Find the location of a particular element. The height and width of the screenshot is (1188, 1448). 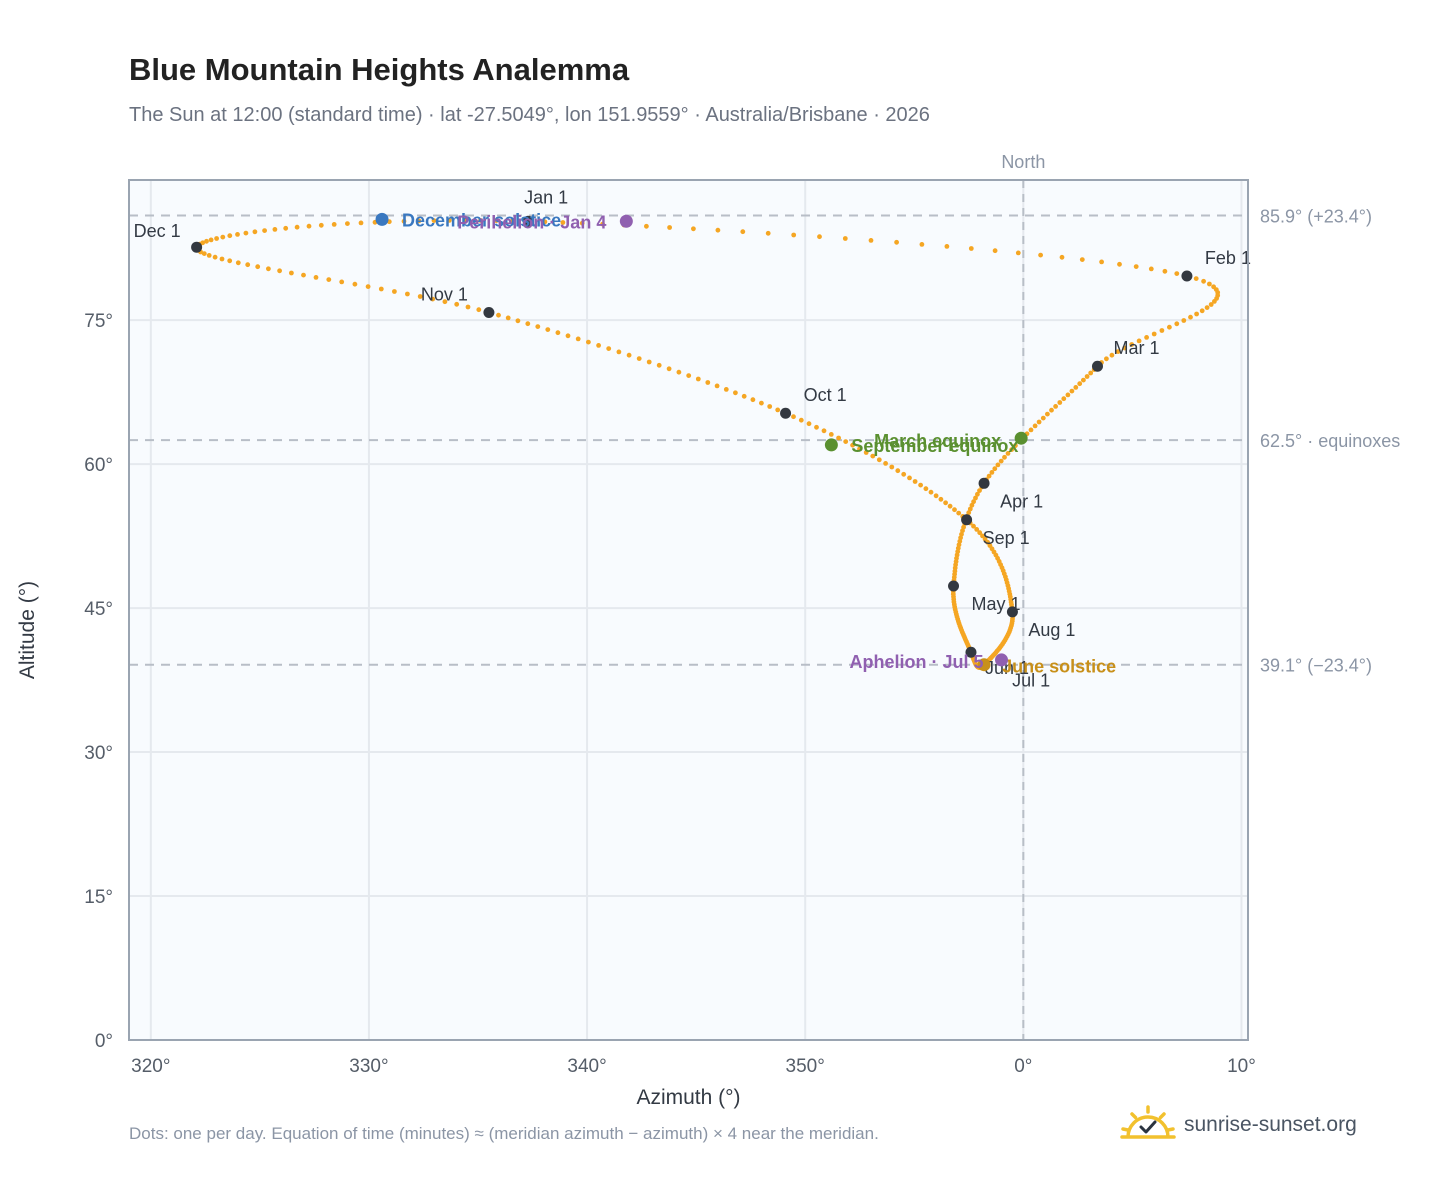

brand: sunrise-sunset.org is located at coordinates (1238, 1125).